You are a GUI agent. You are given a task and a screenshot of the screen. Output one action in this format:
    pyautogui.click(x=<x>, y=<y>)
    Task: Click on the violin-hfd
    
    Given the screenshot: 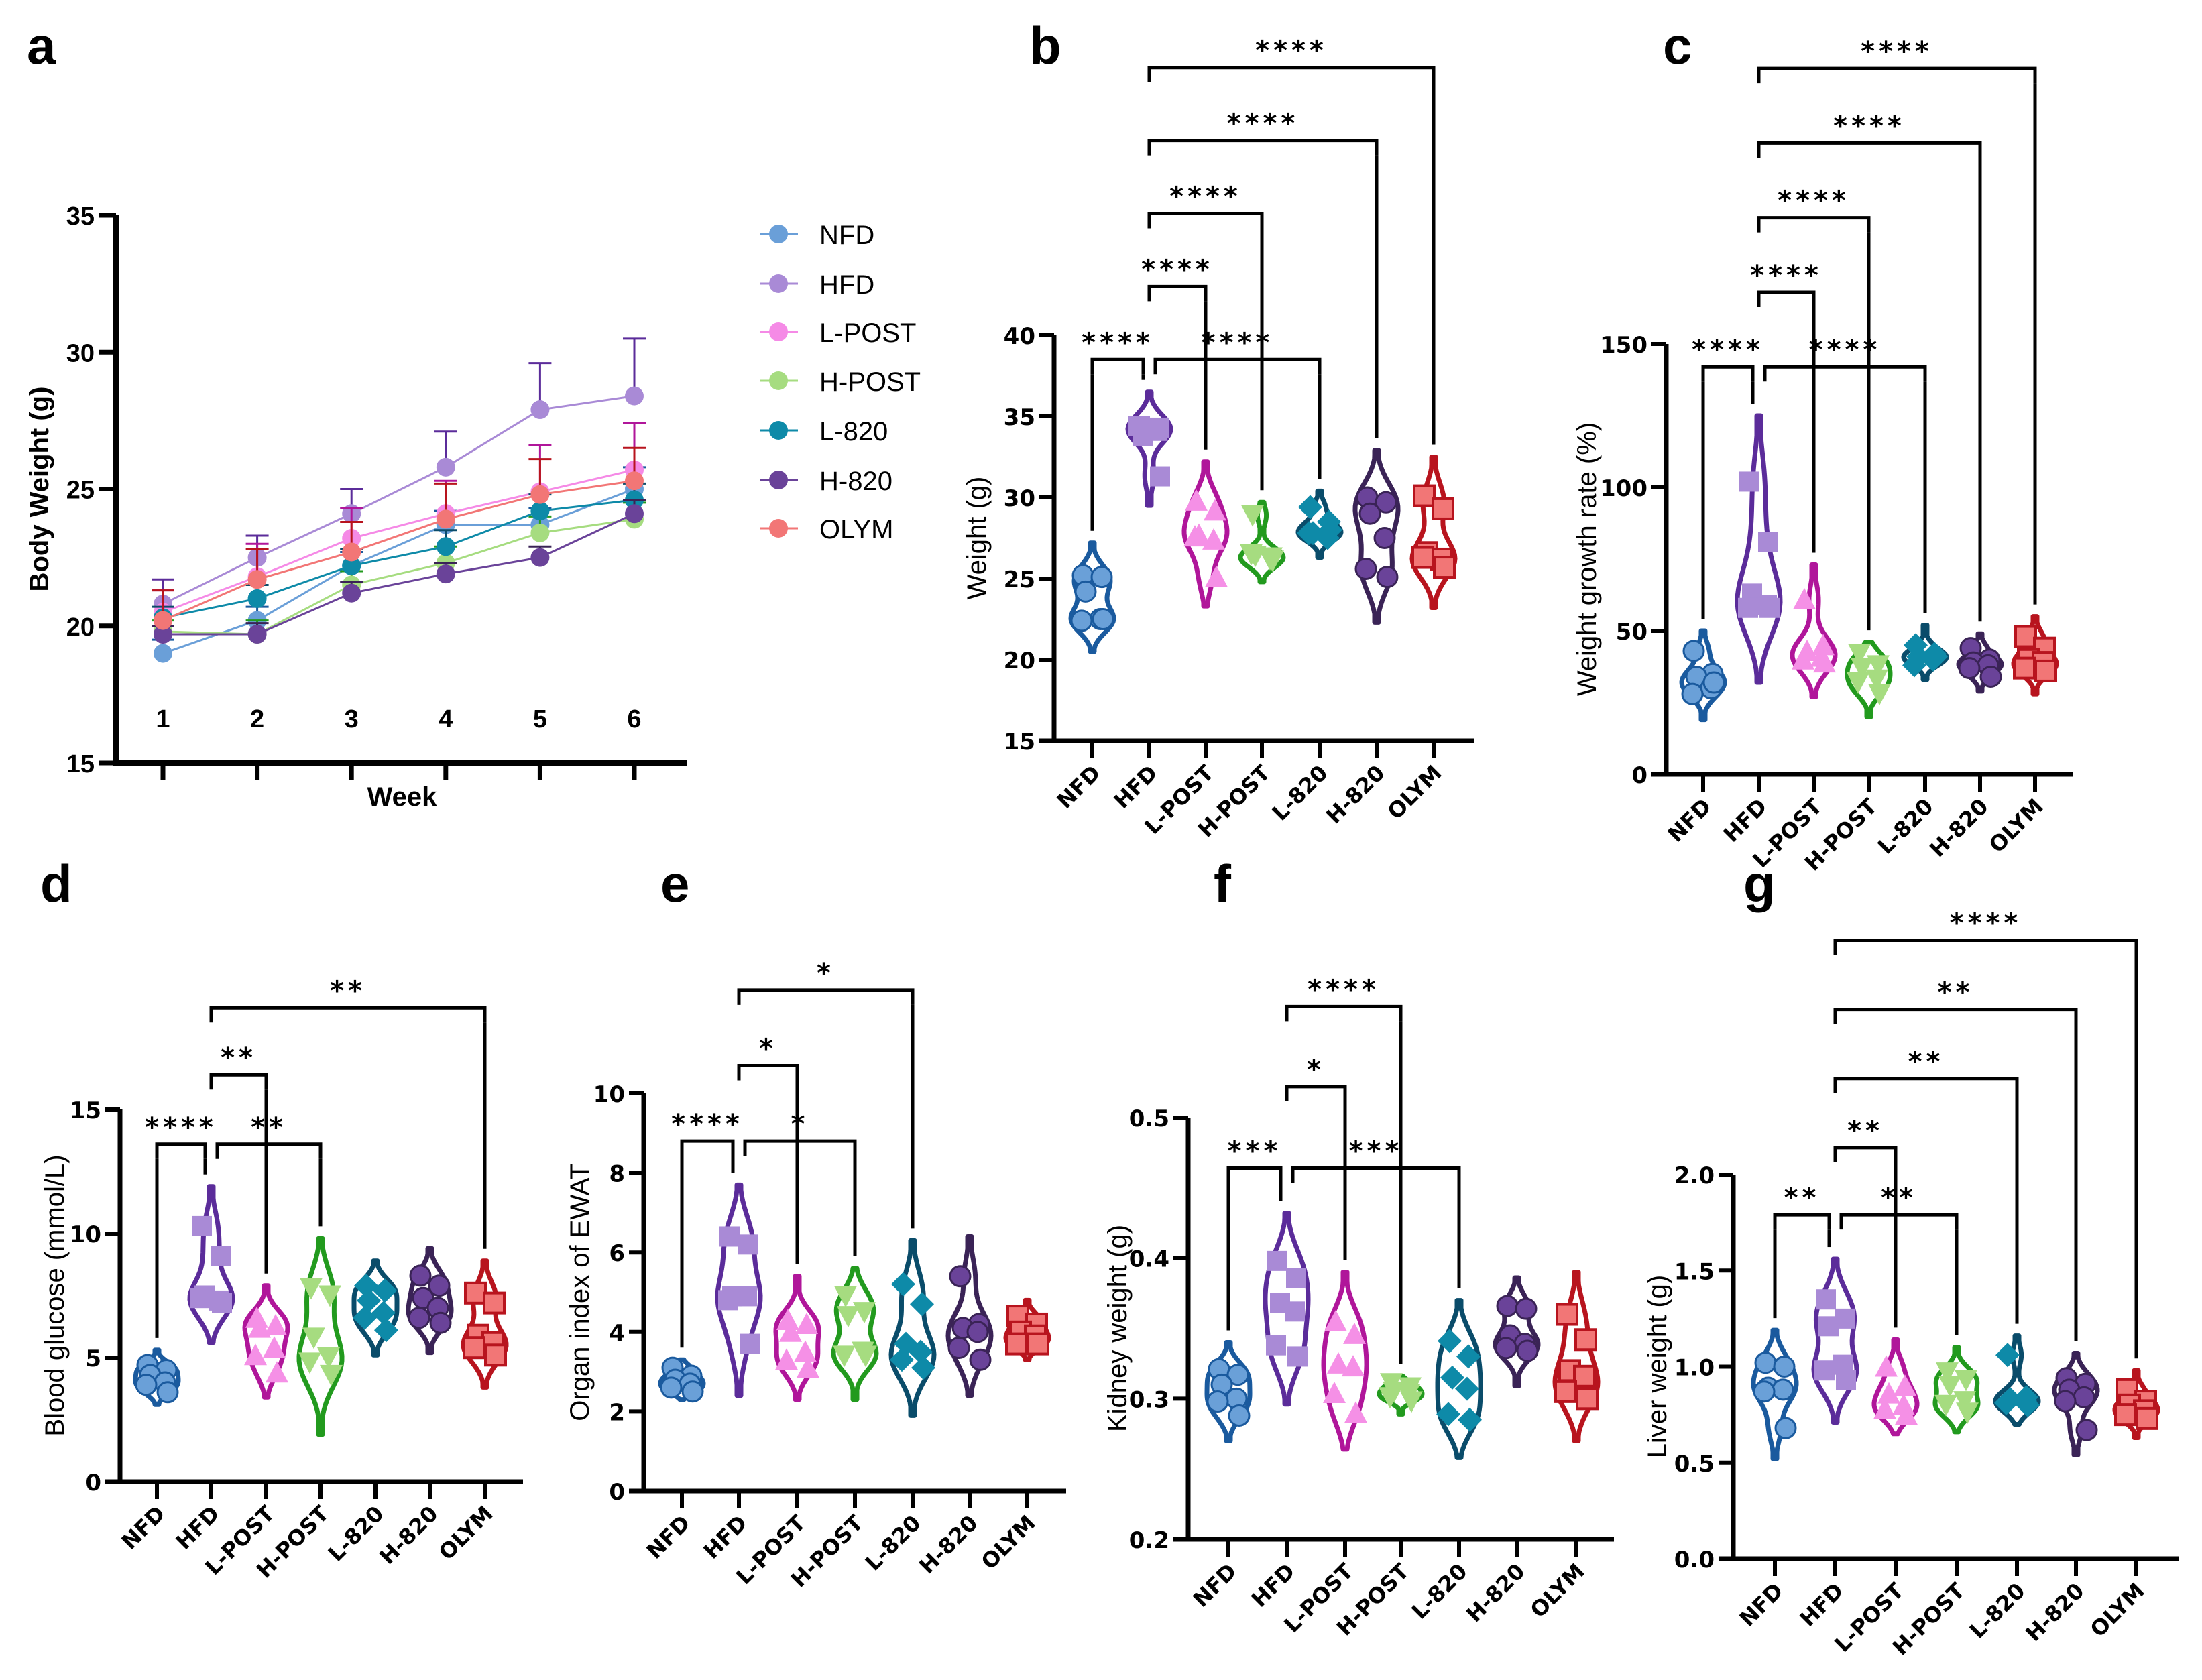 What is the action you would take?
    pyautogui.click(x=1287, y=1309)
    